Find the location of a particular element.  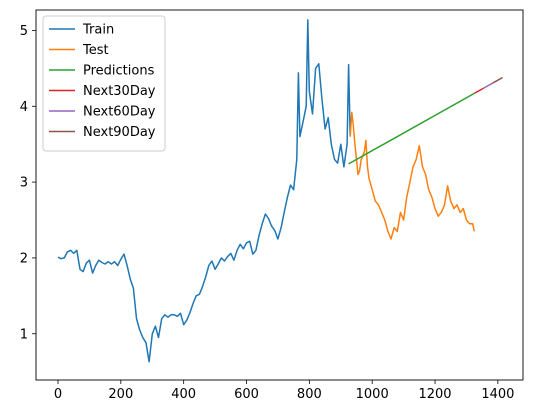

x-tick-label: 400 is located at coordinates (183, 394).